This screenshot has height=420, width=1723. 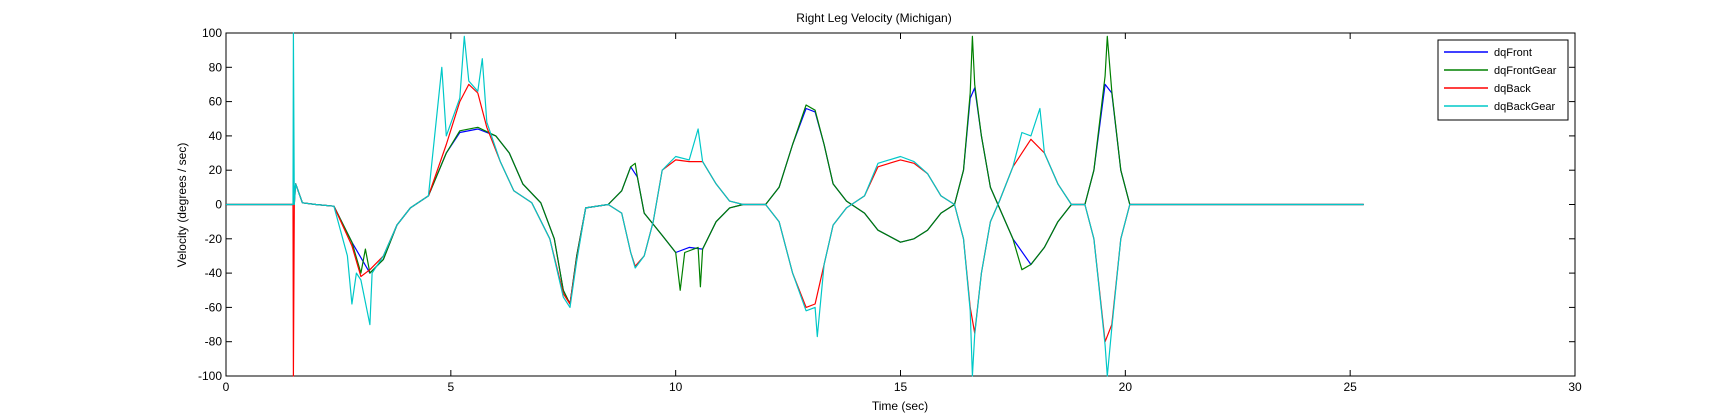 I want to click on legend-label-dqfrontgear: dqFrontGear, so click(x=1525, y=71).